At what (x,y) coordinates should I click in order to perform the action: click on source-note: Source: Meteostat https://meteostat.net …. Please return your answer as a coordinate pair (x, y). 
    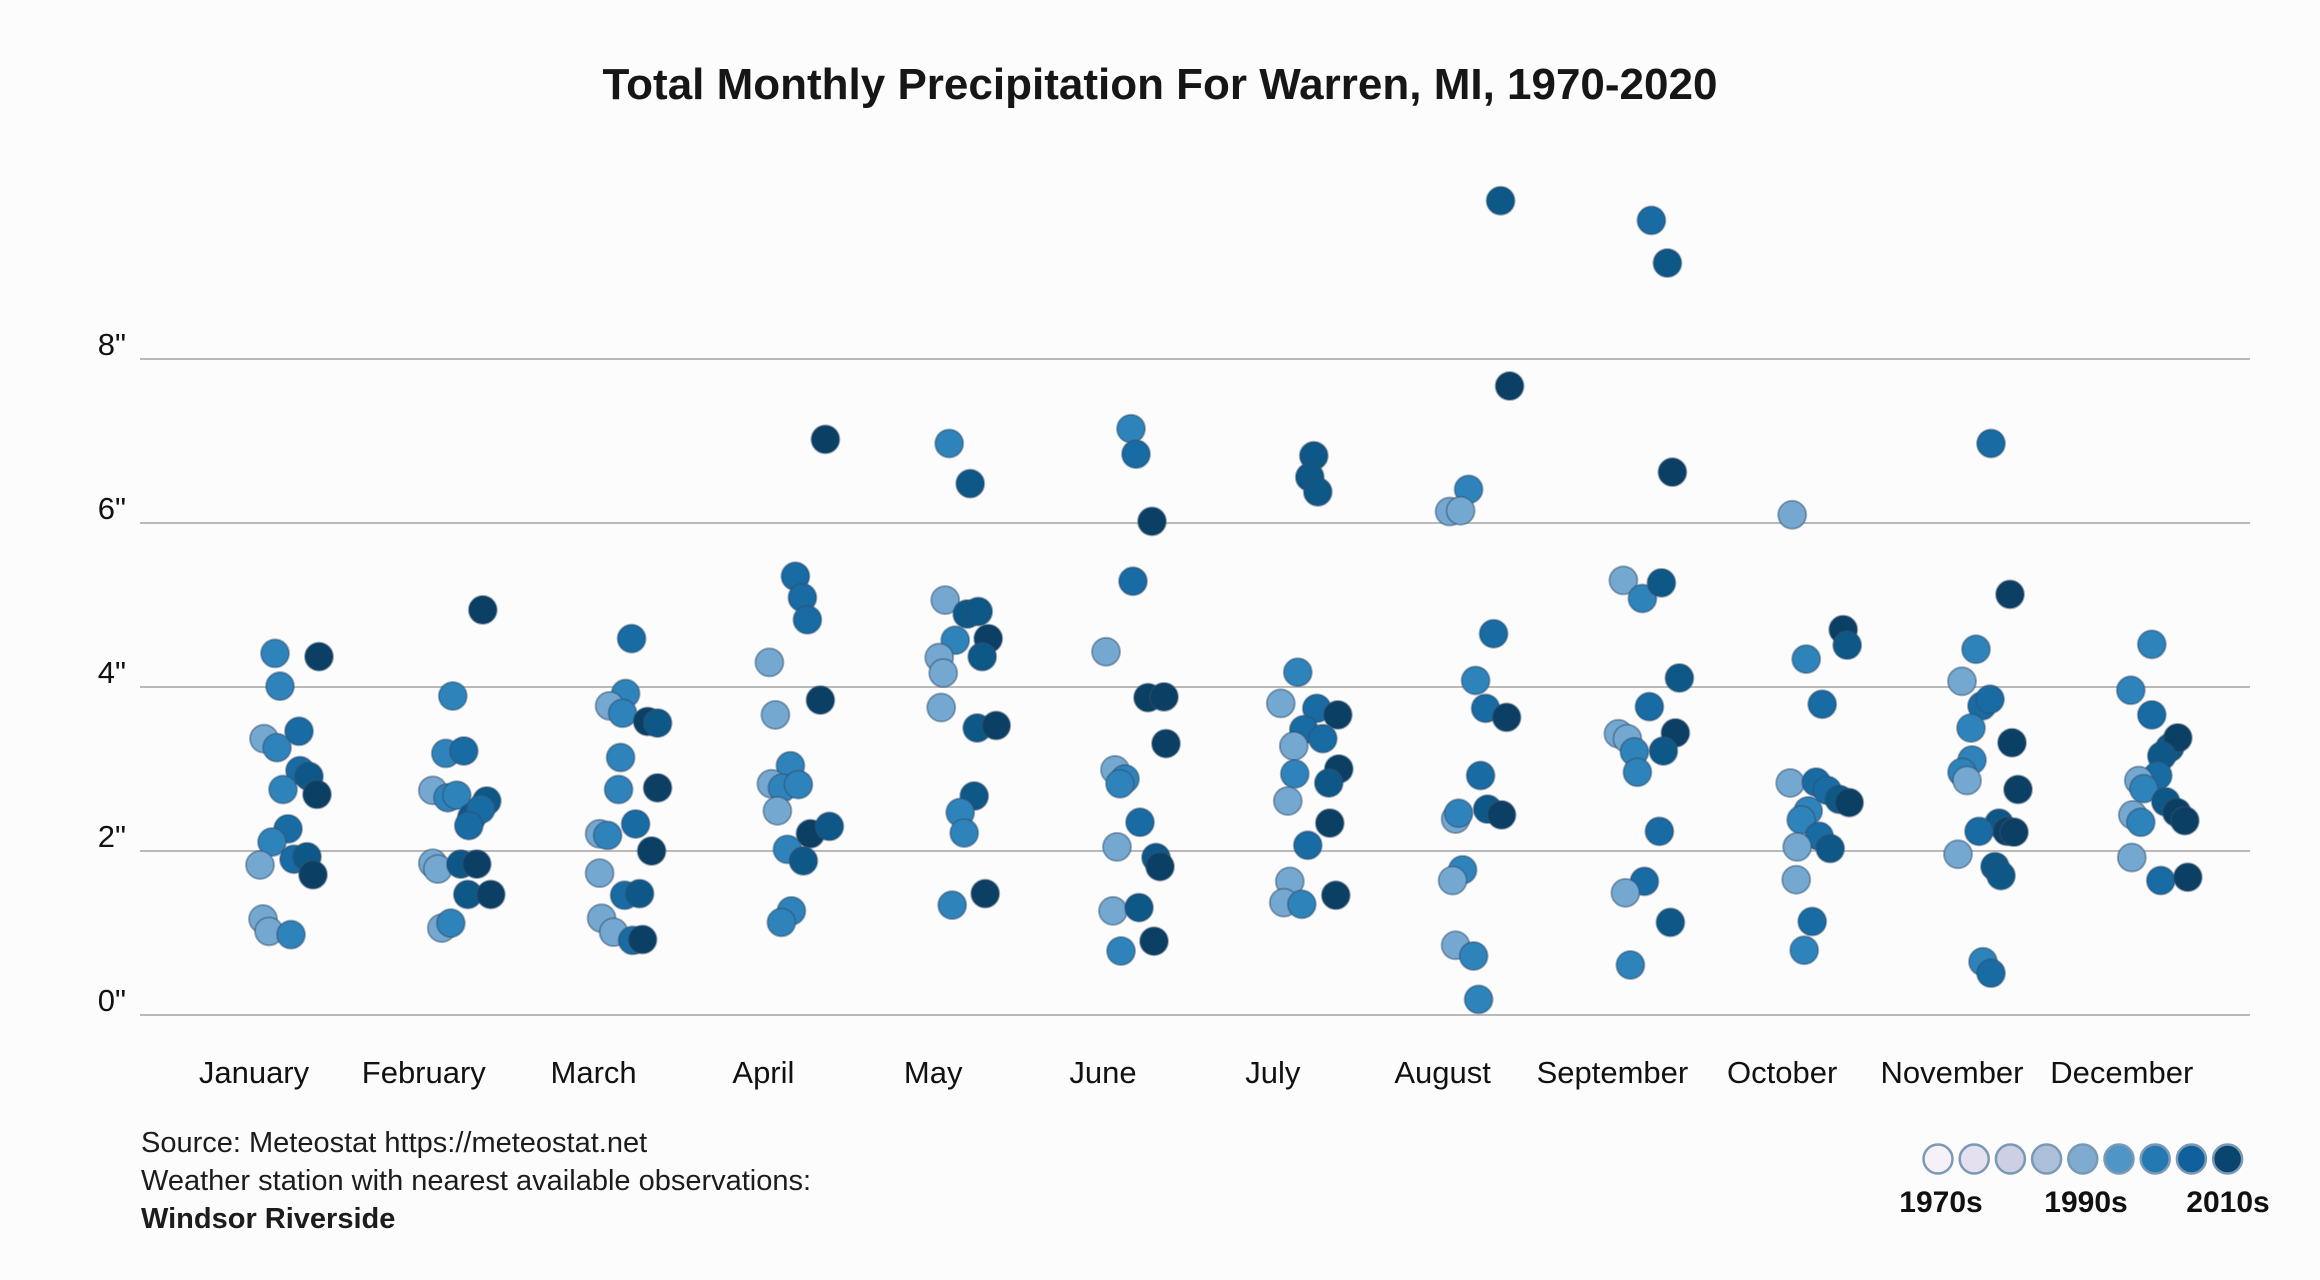
    Looking at the image, I should click on (476, 1181).